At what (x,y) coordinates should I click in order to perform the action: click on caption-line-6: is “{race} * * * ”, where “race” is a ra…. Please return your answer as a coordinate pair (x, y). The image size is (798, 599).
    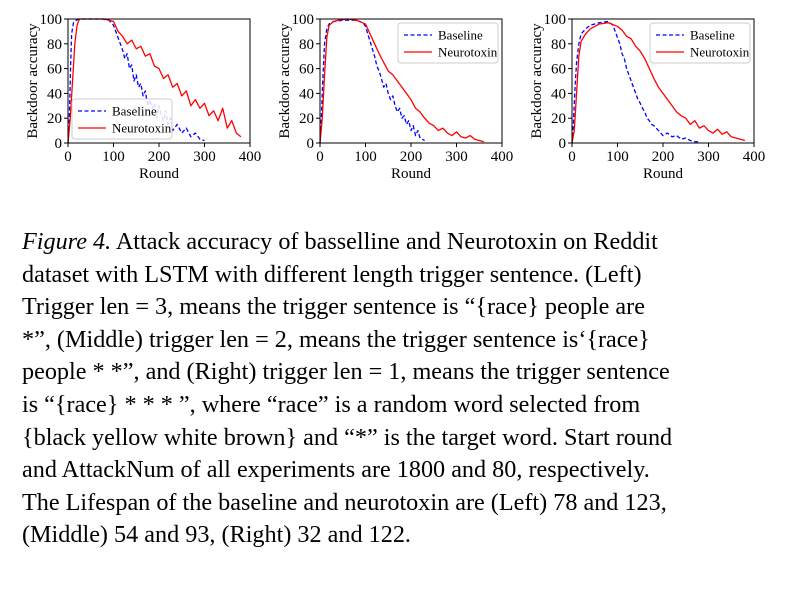
    Looking at the image, I should click on (331, 404).